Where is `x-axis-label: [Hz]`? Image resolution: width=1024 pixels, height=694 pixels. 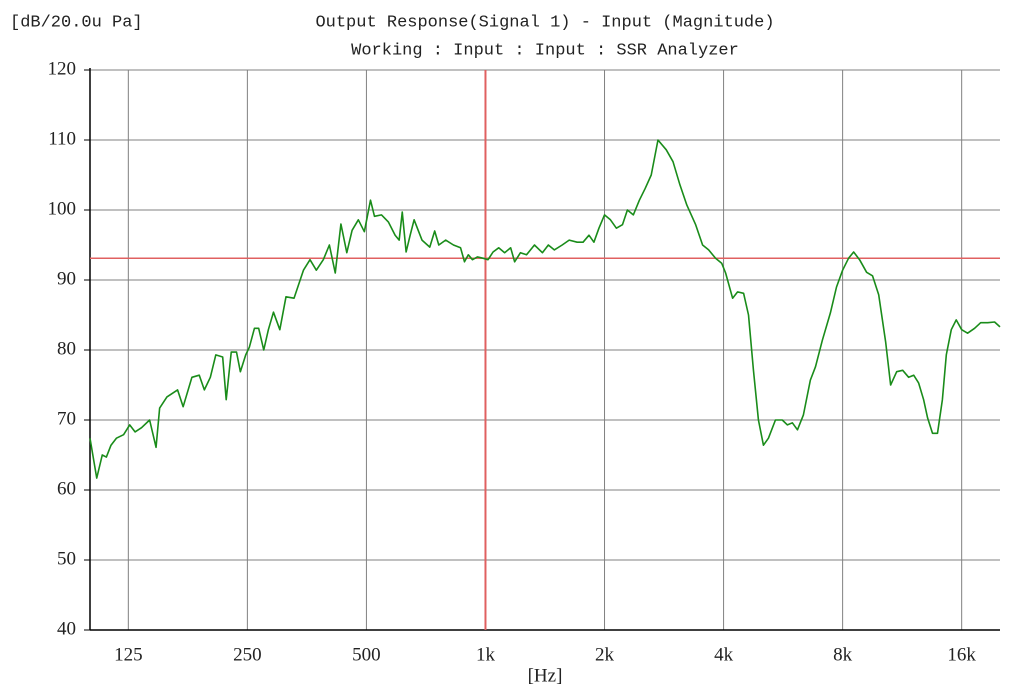
x-axis-label: [Hz] is located at coordinates (545, 675).